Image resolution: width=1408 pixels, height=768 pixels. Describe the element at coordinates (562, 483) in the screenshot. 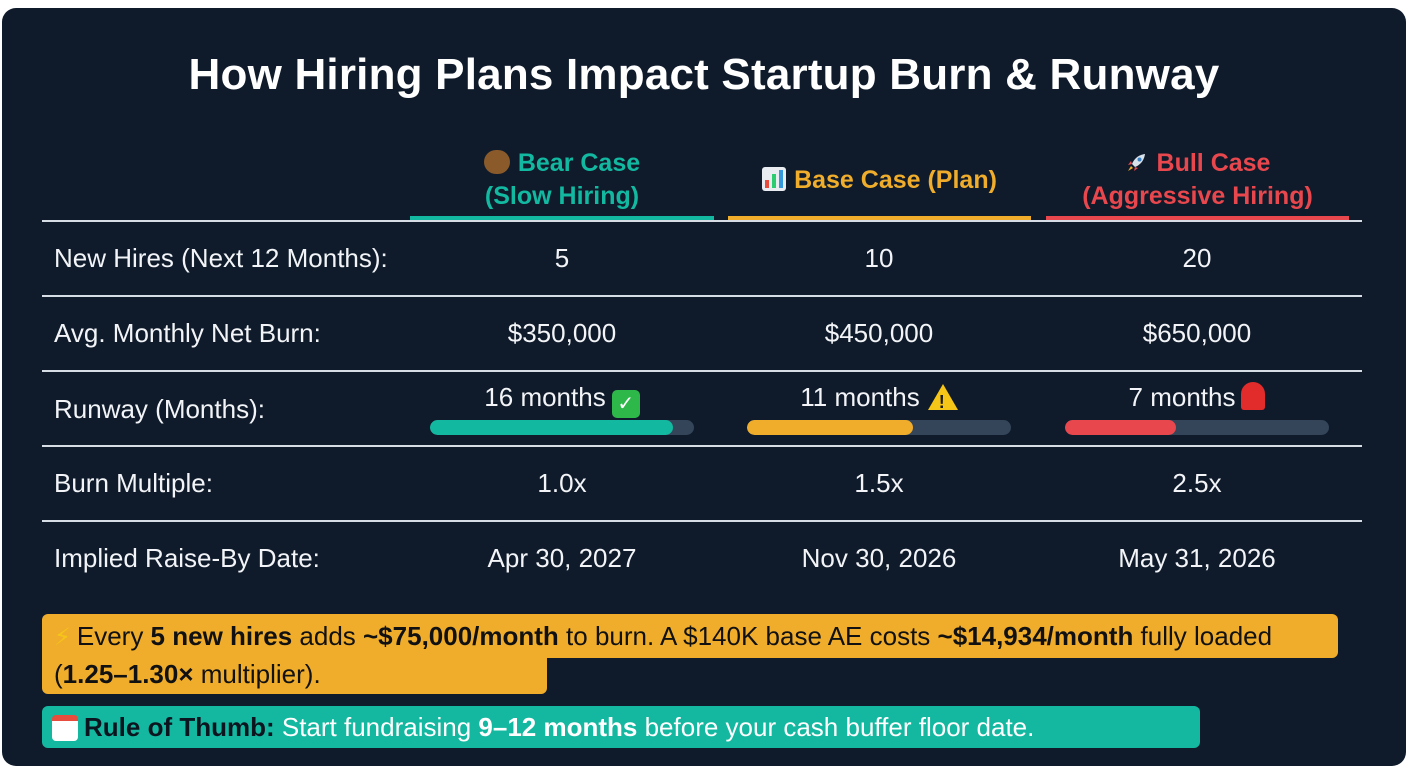

I see `burn-multiple-bear: 1.0x` at that location.